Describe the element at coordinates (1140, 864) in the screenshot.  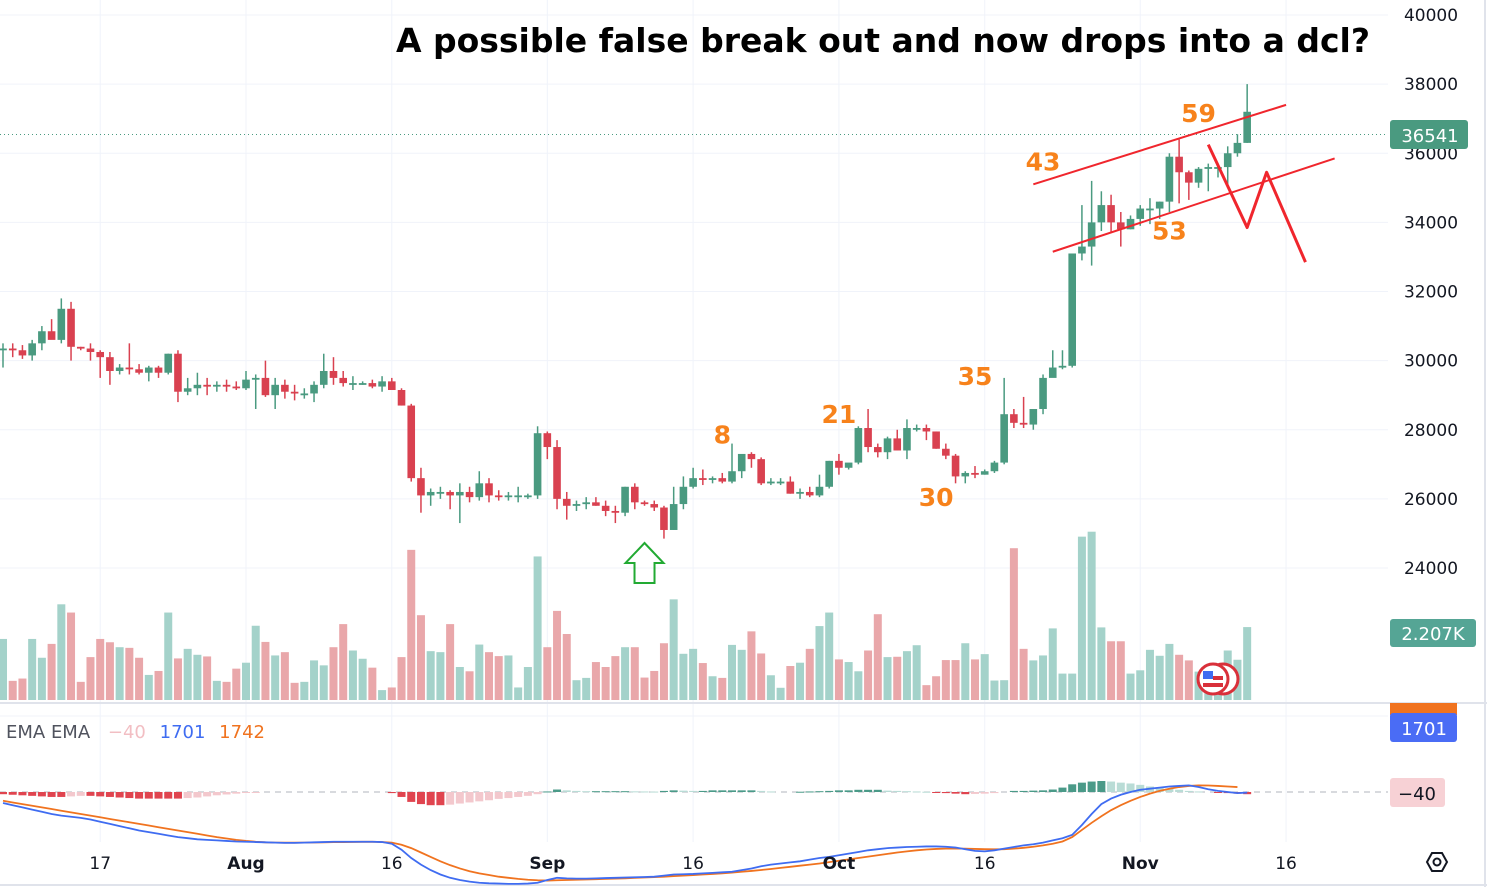
I see `date-tick-label: Nov` at that location.